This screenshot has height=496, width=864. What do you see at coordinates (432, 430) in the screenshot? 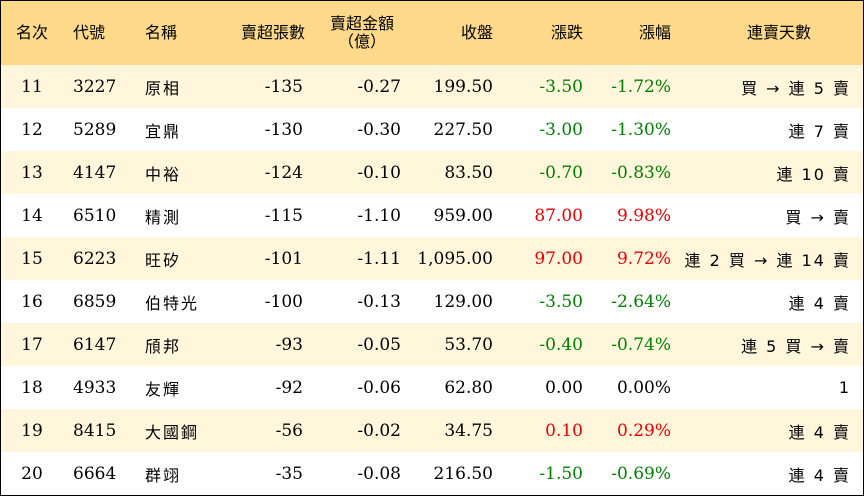
I see `table-row: 19 8415 大國鋼 -56 -0.02 34.75 0.10 0.29% 連 4 賣` at bounding box center [432, 430].